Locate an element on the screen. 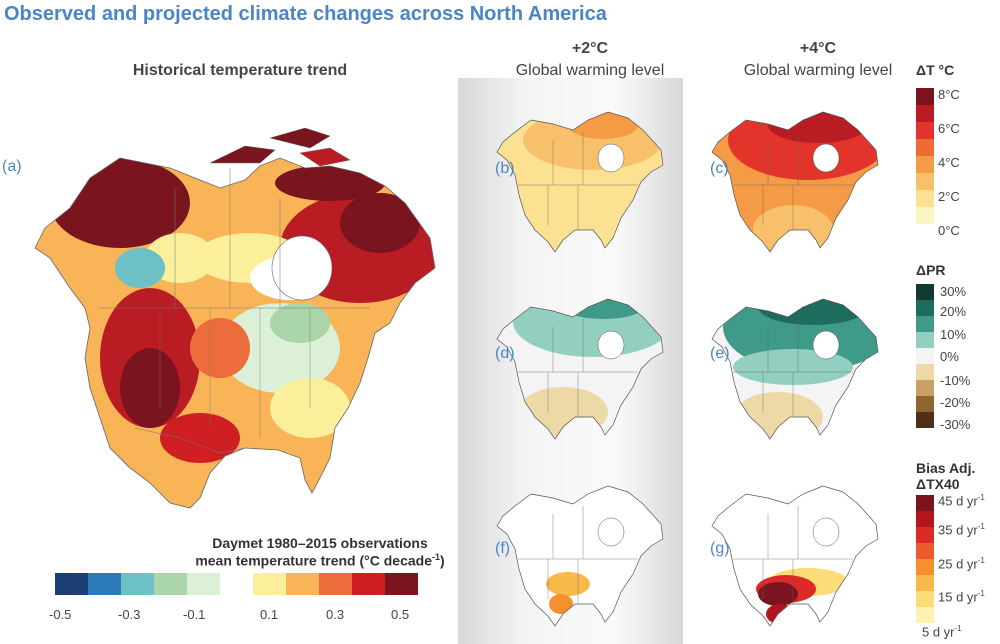  main-legend-tick: 0.3 is located at coordinates (335, 614).